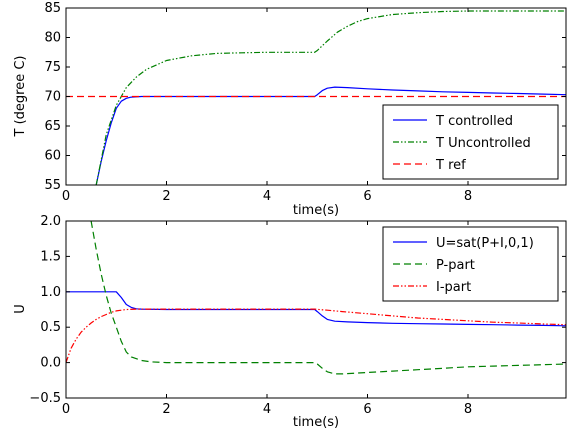 The image size is (573, 437). Describe the element at coordinates (52, 97) in the screenshot. I see `temperature-y-tick-label: 70` at that location.